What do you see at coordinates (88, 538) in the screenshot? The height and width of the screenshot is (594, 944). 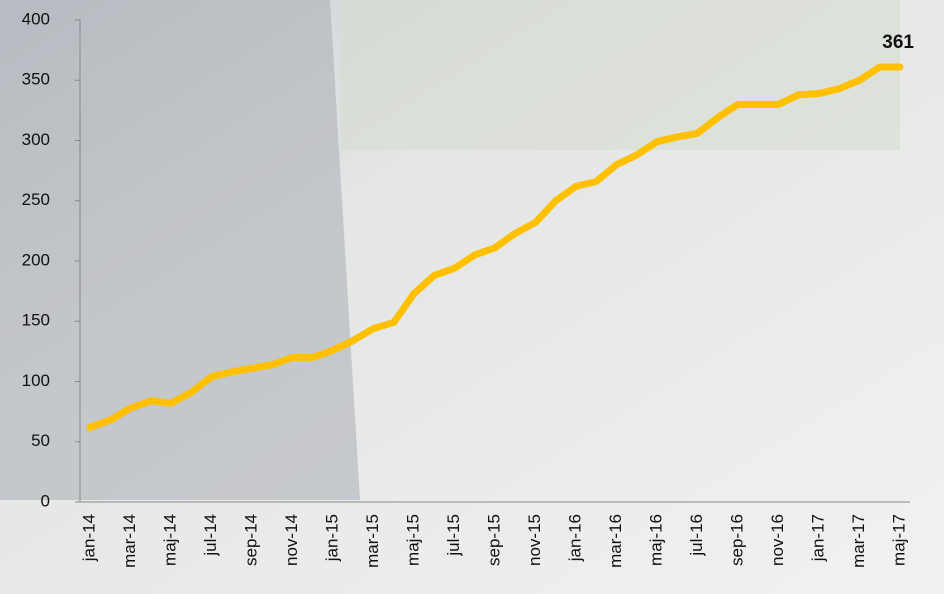 I see `x-tick-label: jan-14` at bounding box center [88, 538].